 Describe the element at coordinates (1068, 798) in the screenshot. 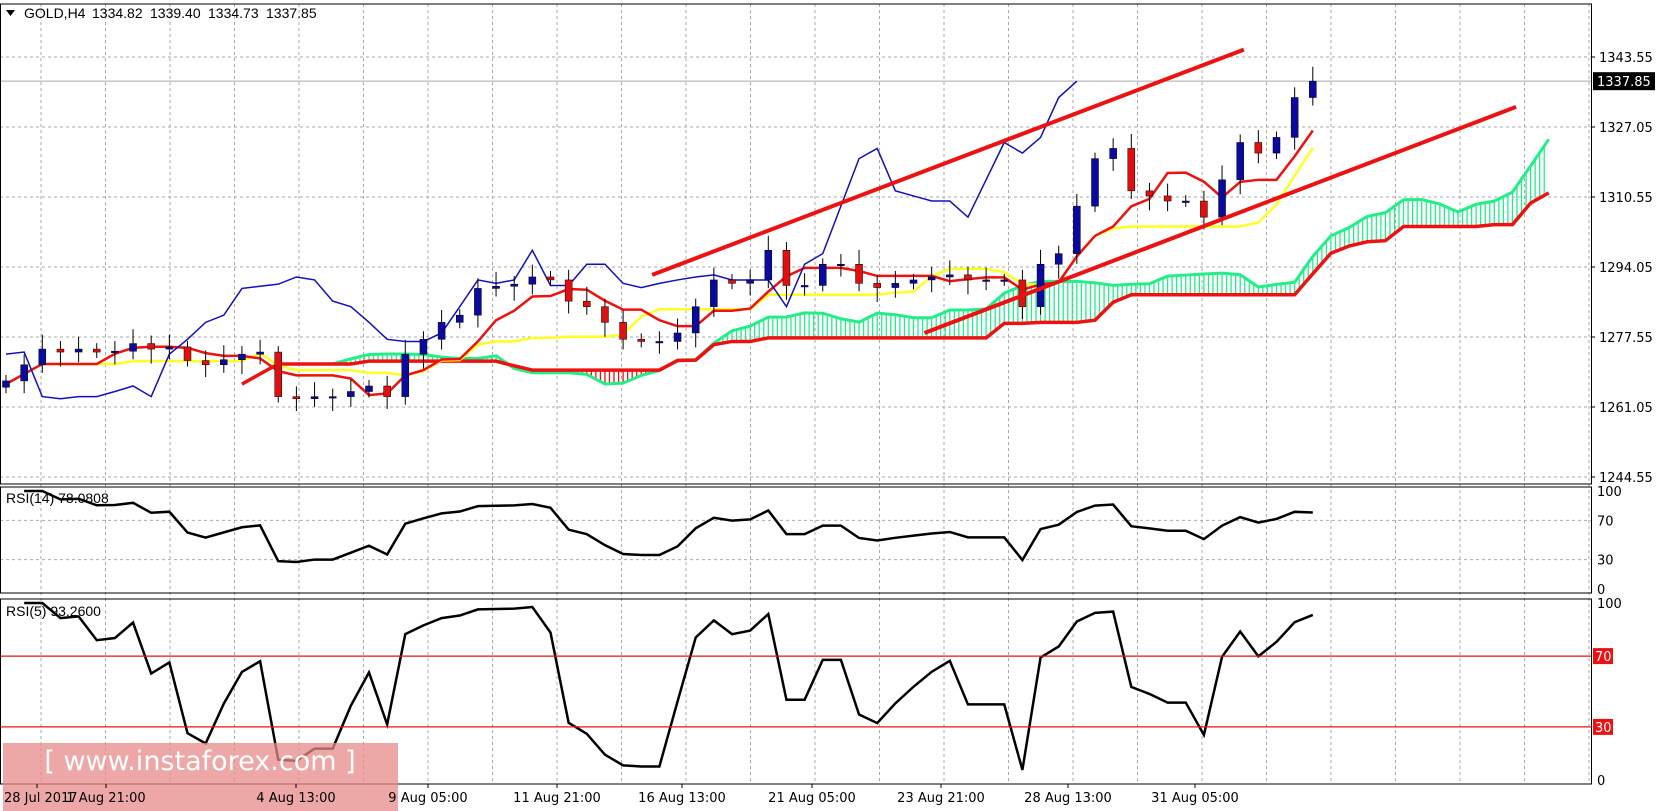

I see `x-tick-label: 28 Aug 13:00` at that location.